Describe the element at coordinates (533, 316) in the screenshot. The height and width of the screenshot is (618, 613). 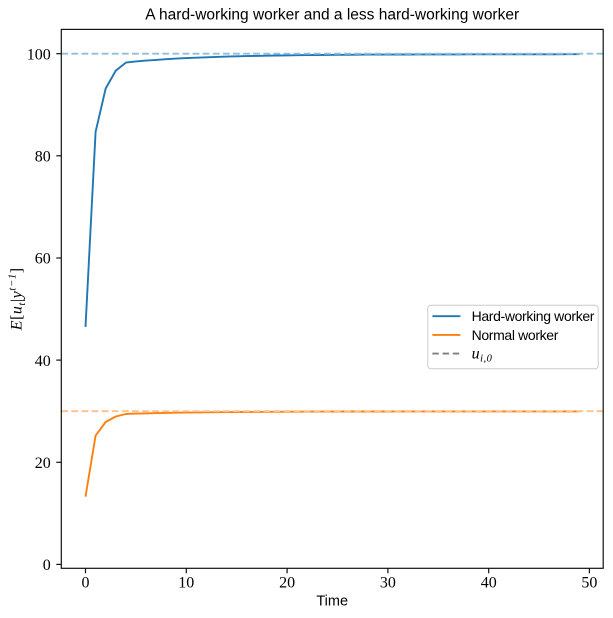
I see `svg-text: Hard-working worker` at that location.